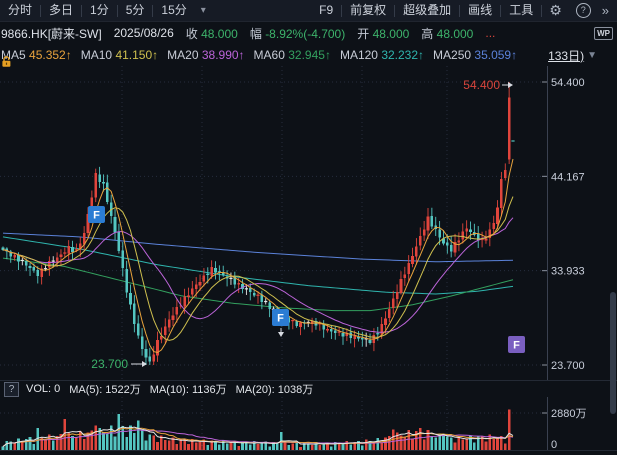 This screenshot has height=455, width=617. I want to click on change-label: 幅, so click(255, 33).